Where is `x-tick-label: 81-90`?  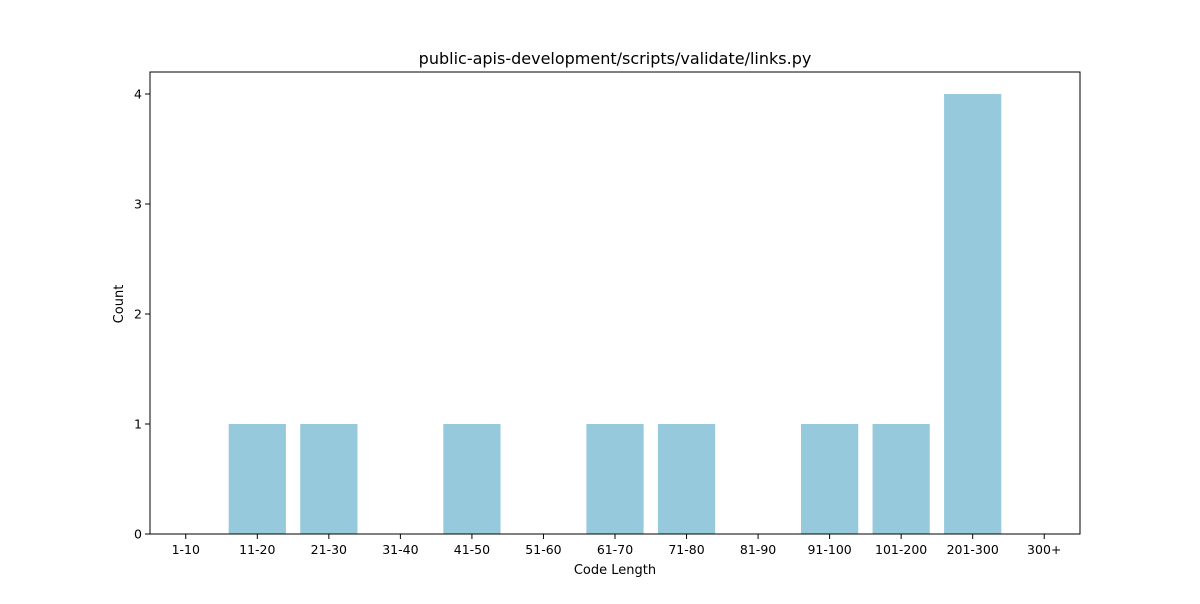
x-tick-label: 81-90 is located at coordinates (758, 549).